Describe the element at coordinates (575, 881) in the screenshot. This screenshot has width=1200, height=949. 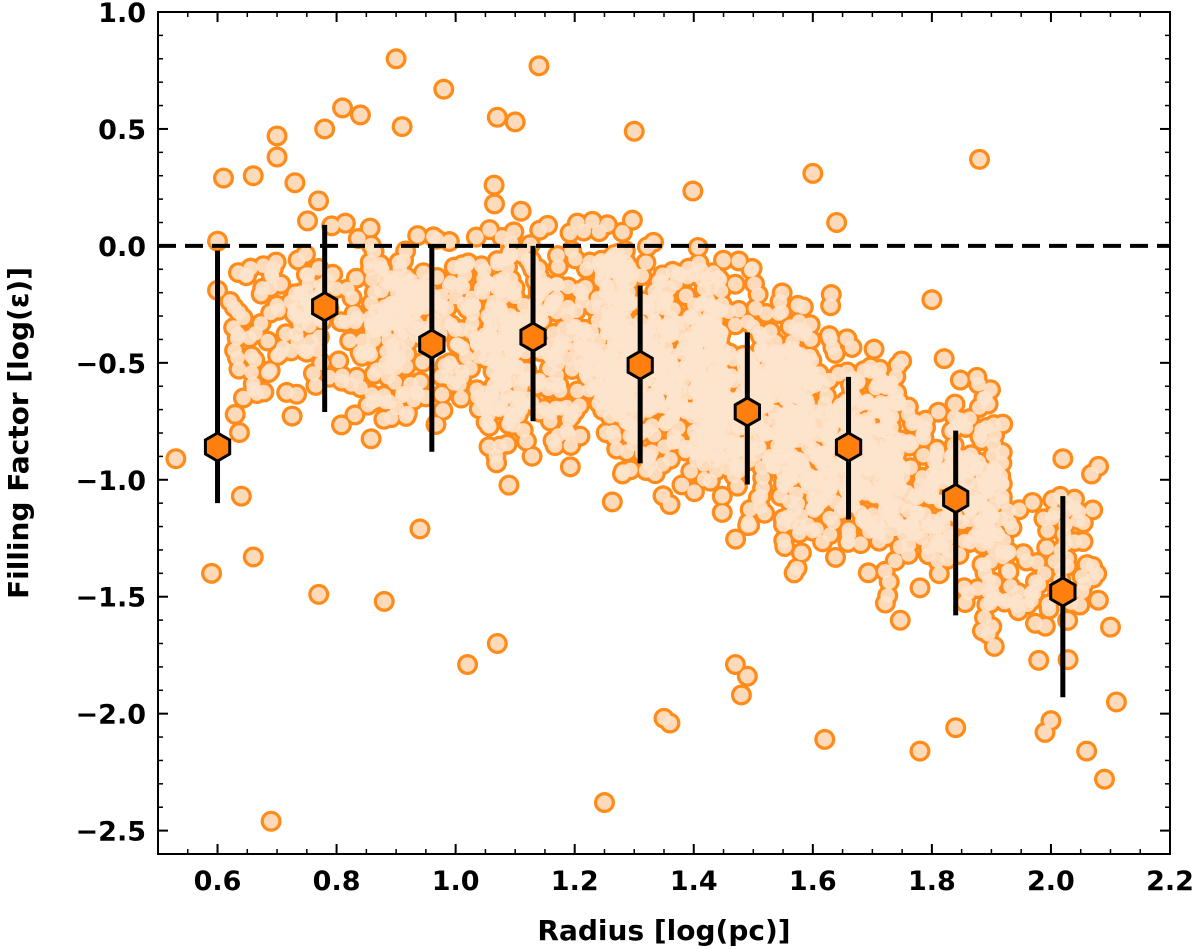
I see `x-tick-label: 1.2` at that location.